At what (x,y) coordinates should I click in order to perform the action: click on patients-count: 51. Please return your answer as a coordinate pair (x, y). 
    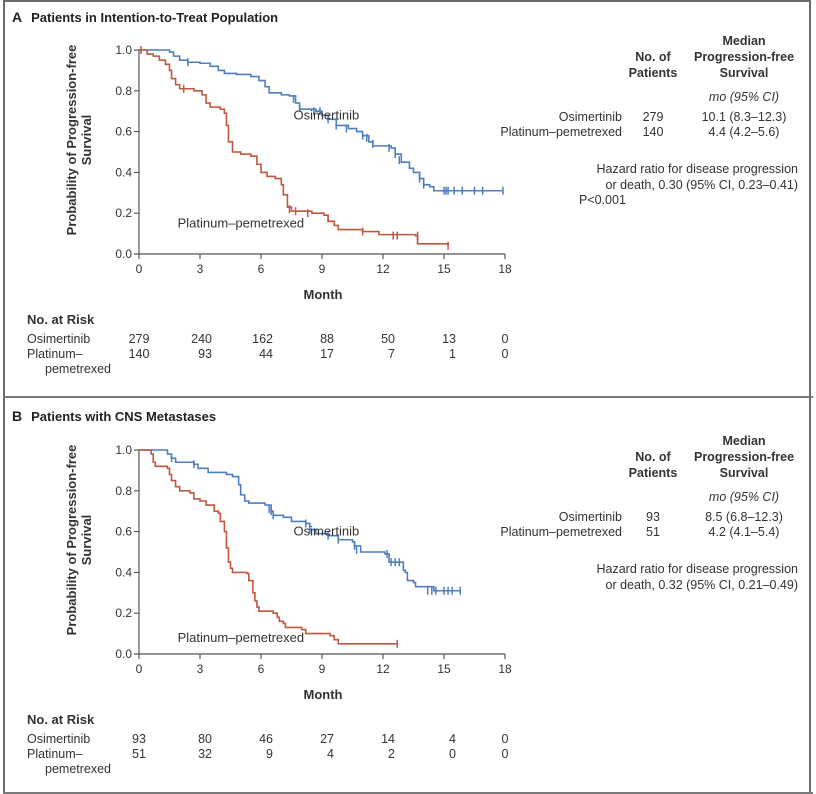
    Looking at the image, I should click on (653, 532).